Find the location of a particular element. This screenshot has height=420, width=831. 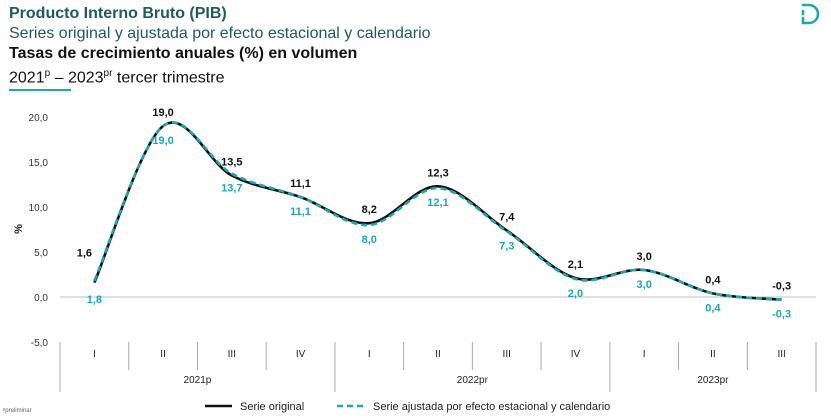

data-label-adjusted: 12,1 is located at coordinates (437, 203).